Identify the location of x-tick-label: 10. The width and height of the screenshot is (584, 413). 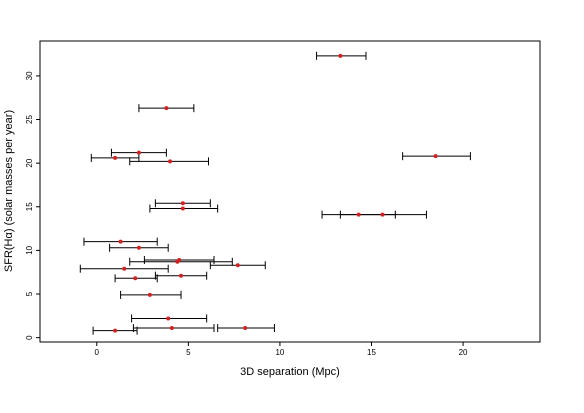
(279, 352).